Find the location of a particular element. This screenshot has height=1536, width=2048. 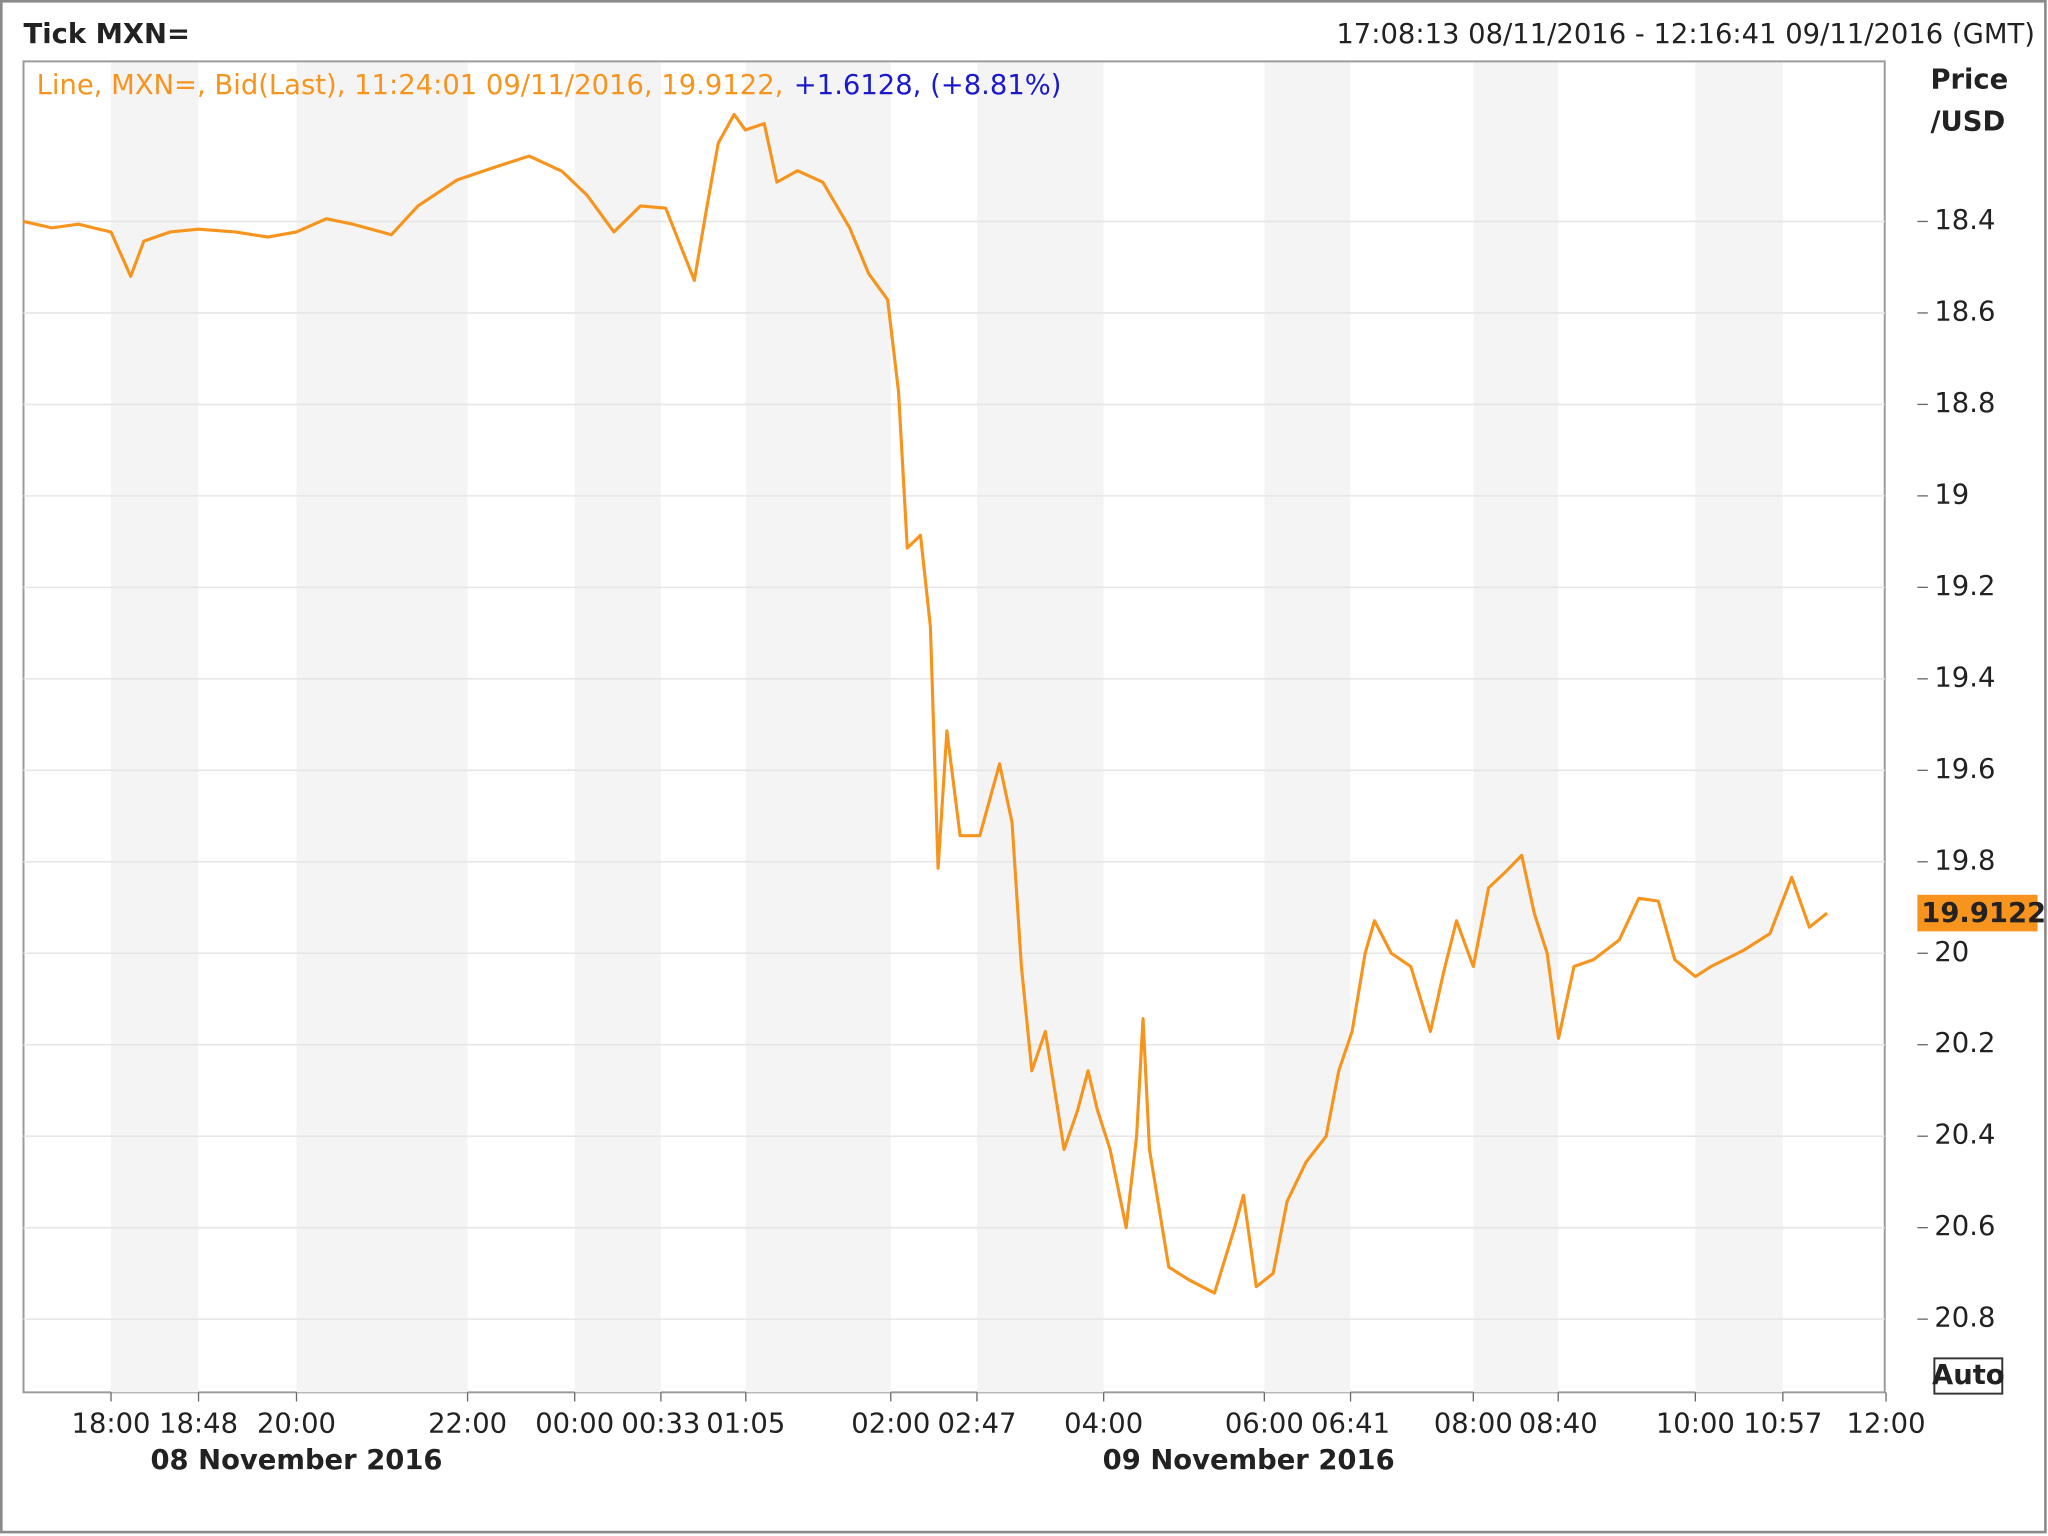

x-tick-label: 00:33 is located at coordinates (660, 1423).